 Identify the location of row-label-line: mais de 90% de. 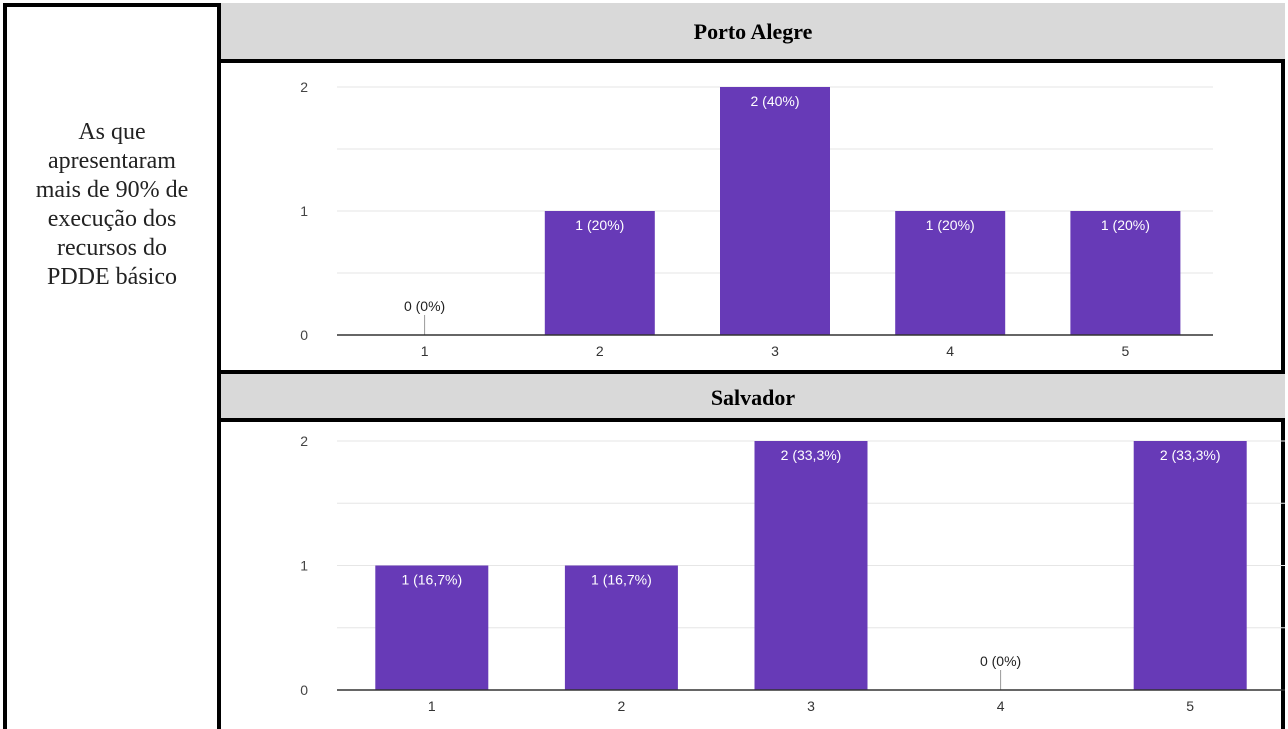
(112, 190).